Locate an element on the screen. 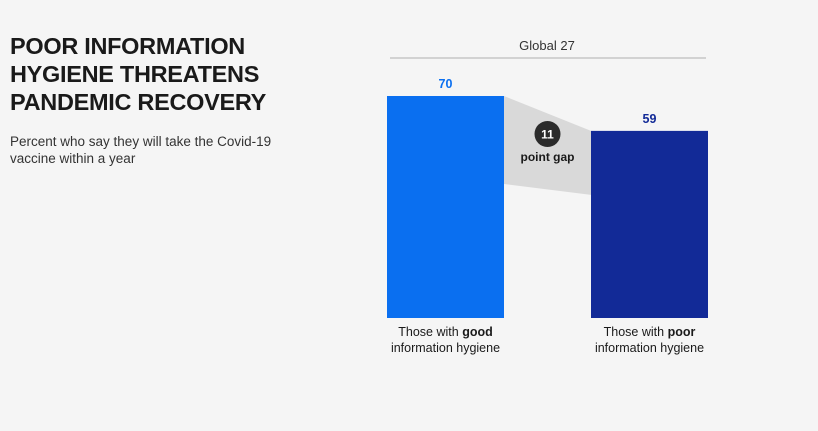  title-line-3: PANDEMIC RECOVERY is located at coordinates (138, 102).